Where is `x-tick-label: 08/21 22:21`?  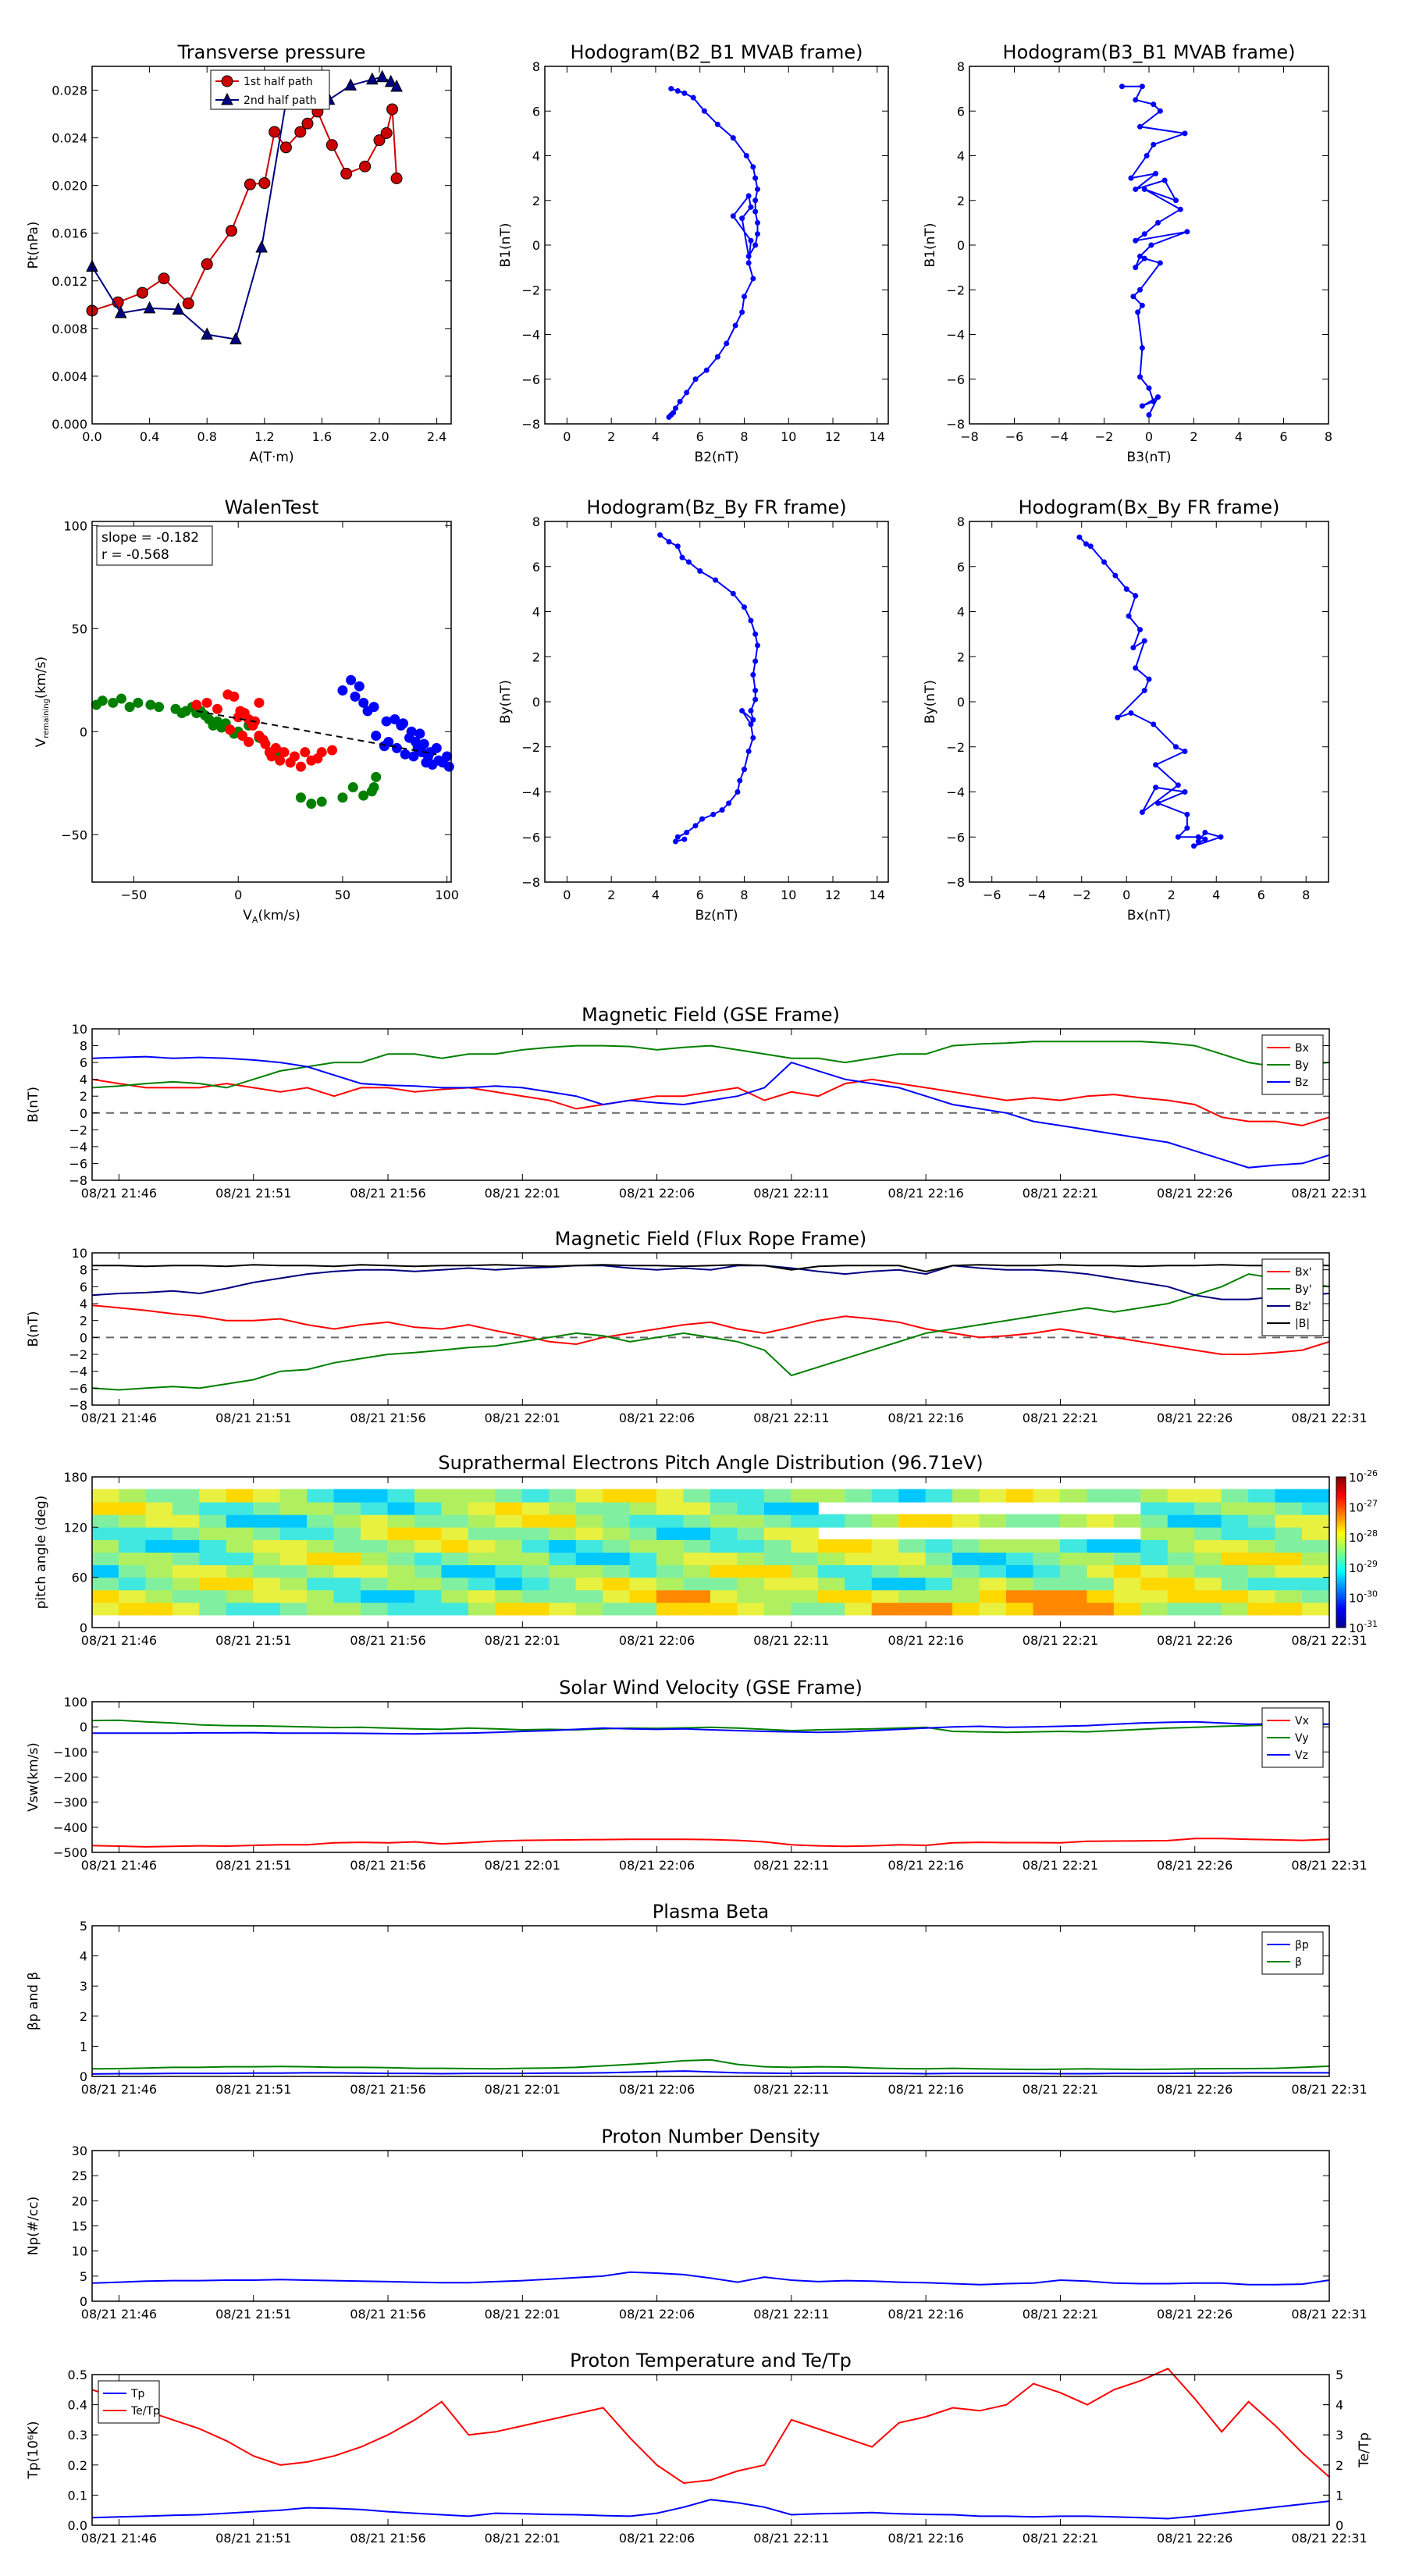 x-tick-label: 08/21 22:21 is located at coordinates (1061, 1640).